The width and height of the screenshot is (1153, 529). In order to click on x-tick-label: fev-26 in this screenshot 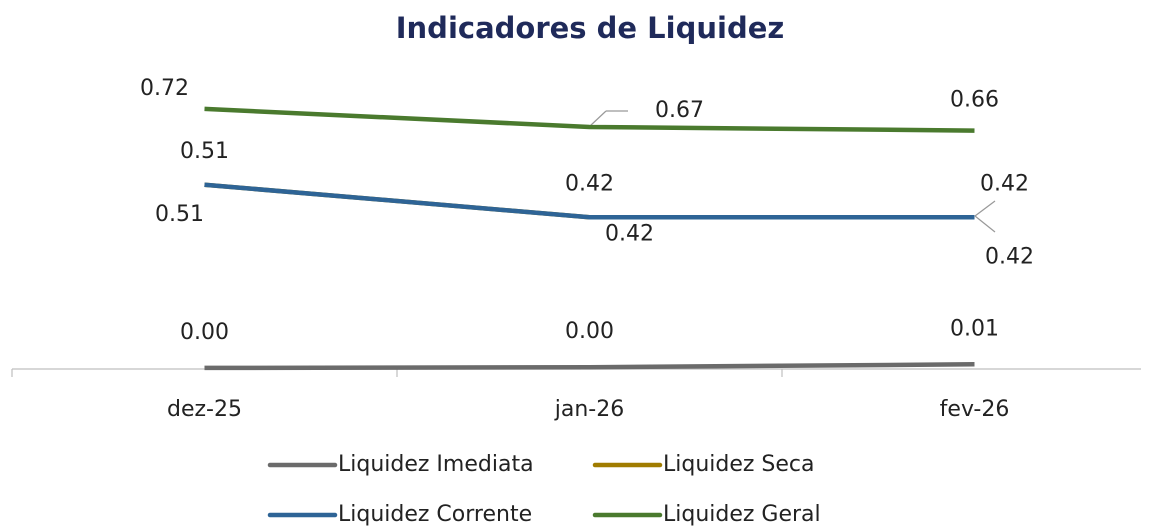, I will do `click(975, 409)`.